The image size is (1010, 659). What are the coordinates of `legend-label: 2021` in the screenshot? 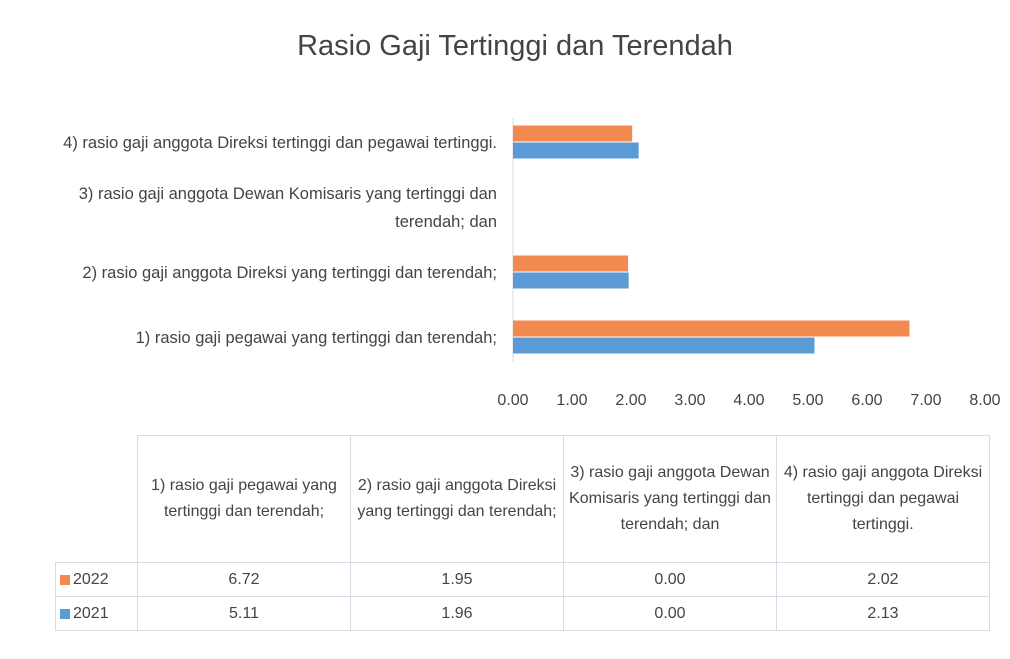 It's located at (91, 613).